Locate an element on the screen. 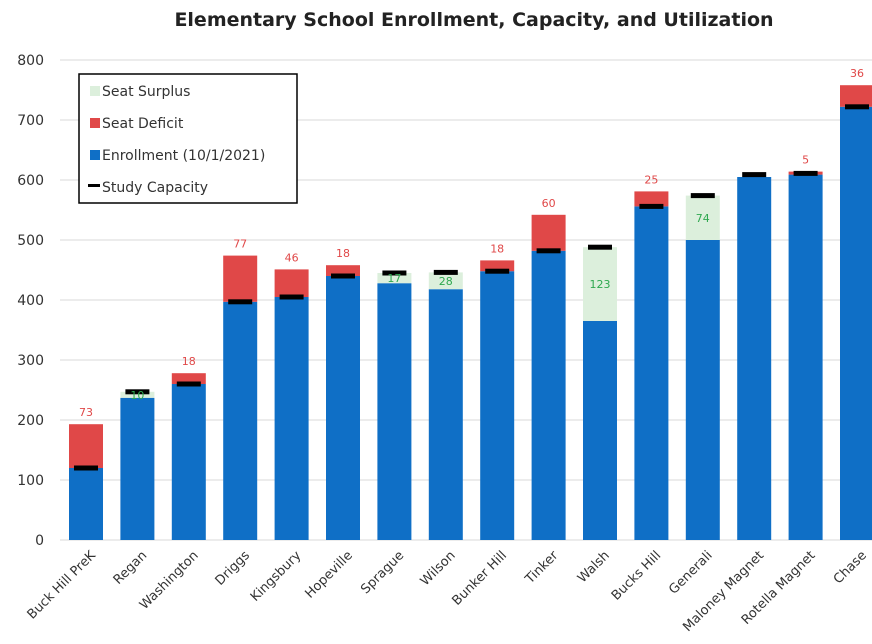 The width and height of the screenshot is (872, 644). data-label-deficit: 73 is located at coordinates (86, 412).